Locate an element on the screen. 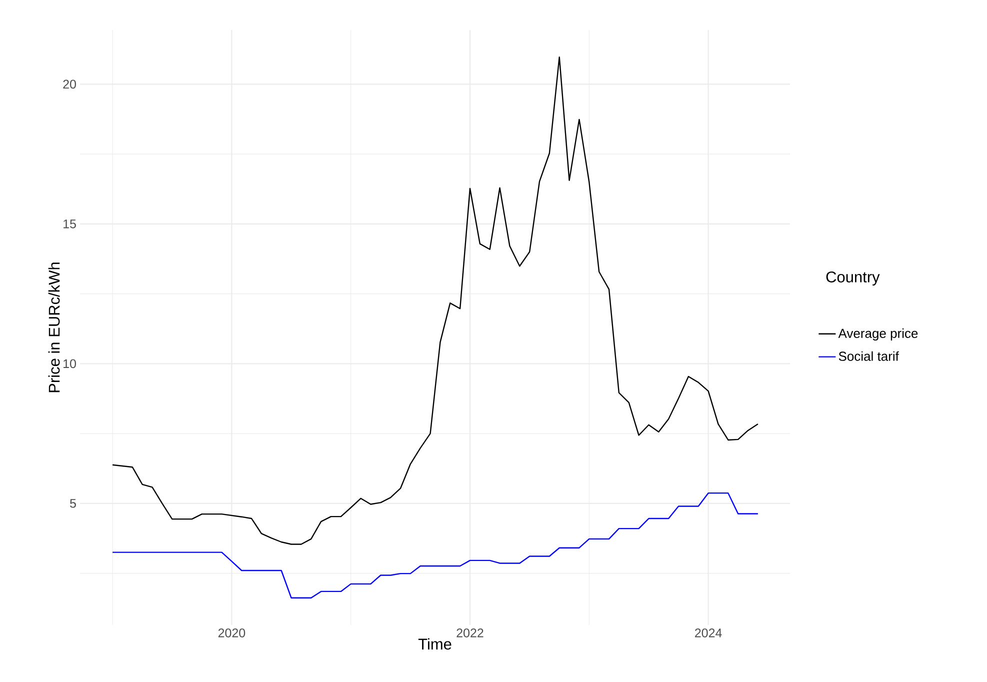 Image resolution: width=987 pixels, height=682 pixels. legend-title: Country is located at coordinates (853, 278).